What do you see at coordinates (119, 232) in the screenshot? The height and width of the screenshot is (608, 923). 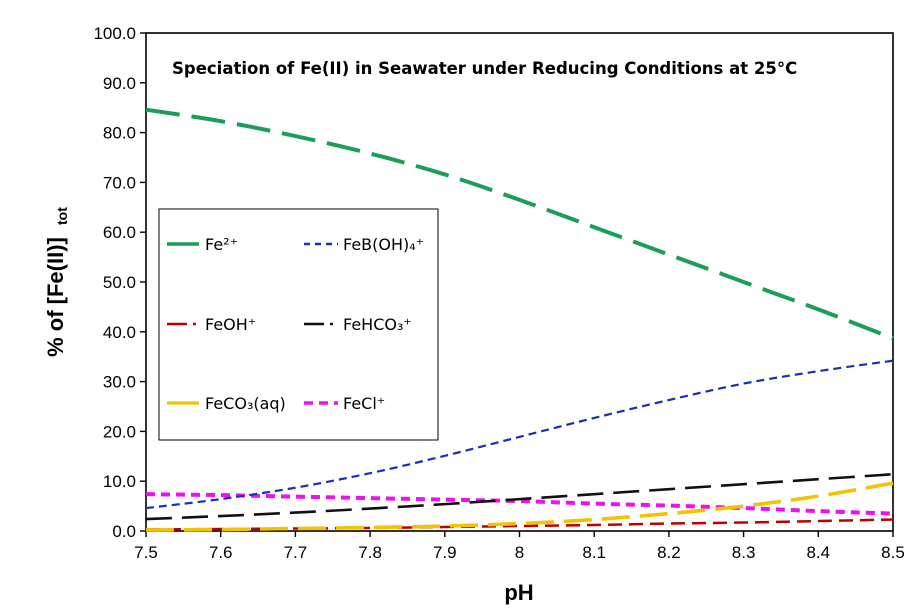 I see `y-tick-label: 60.0` at bounding box center [119, 232].